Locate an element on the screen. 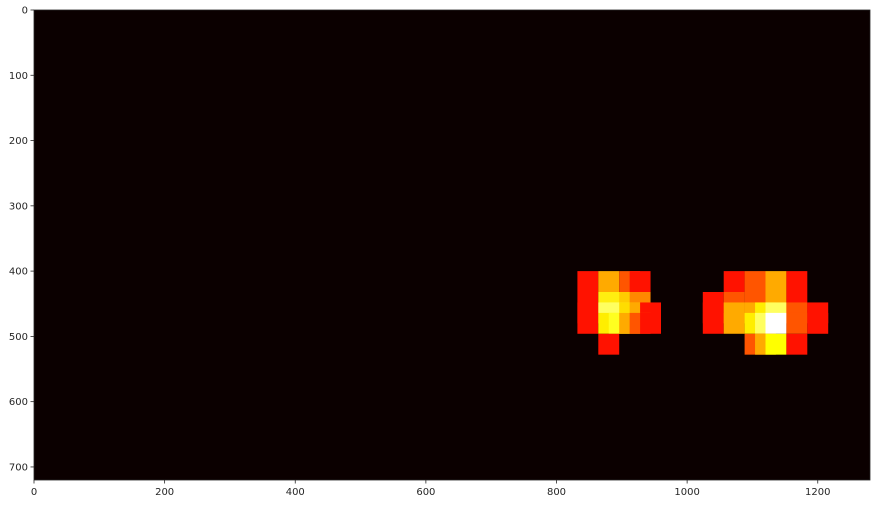 The width and height of the screenshot is (880, 505). x-tick-label: 600 is located at coordinates (425, 492).